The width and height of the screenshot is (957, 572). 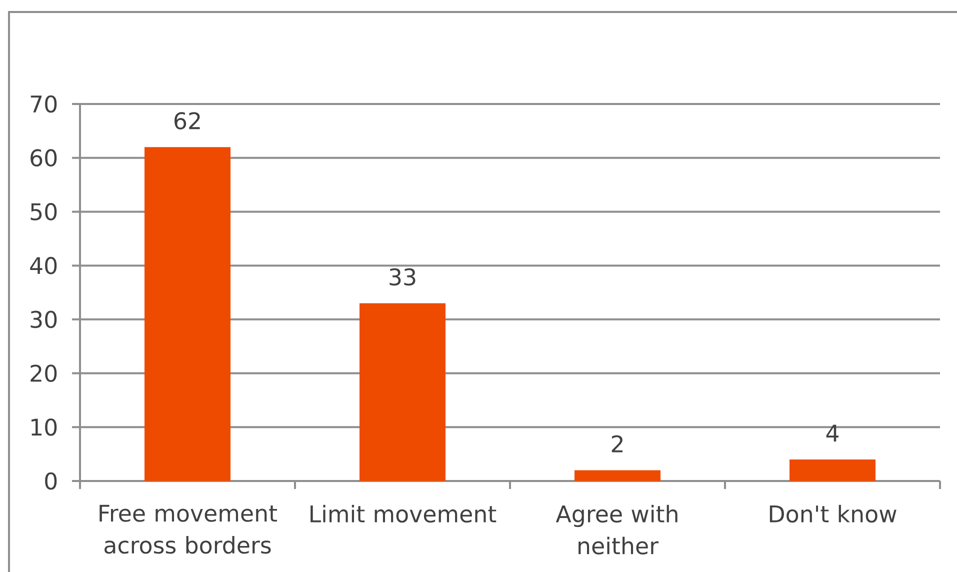 I want to click on y-tick-label: 70, so click(x=43, y=104).